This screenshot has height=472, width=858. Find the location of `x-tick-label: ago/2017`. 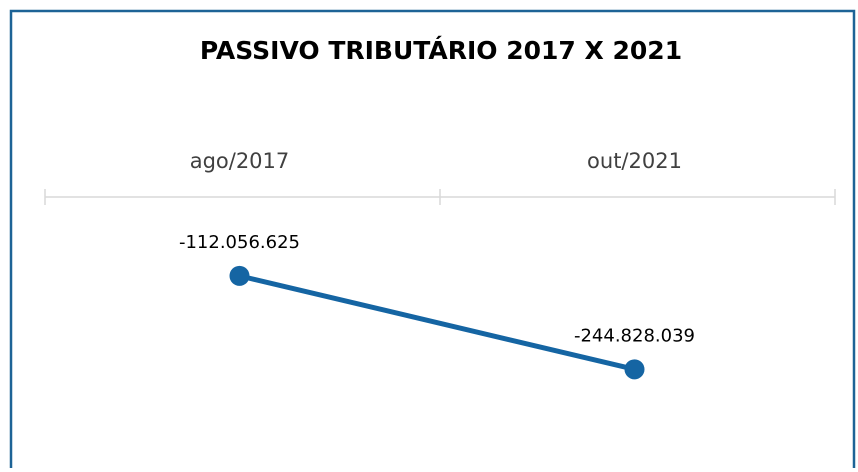

x-tick-label: ago/2017 is located at coordinates (240, 161).